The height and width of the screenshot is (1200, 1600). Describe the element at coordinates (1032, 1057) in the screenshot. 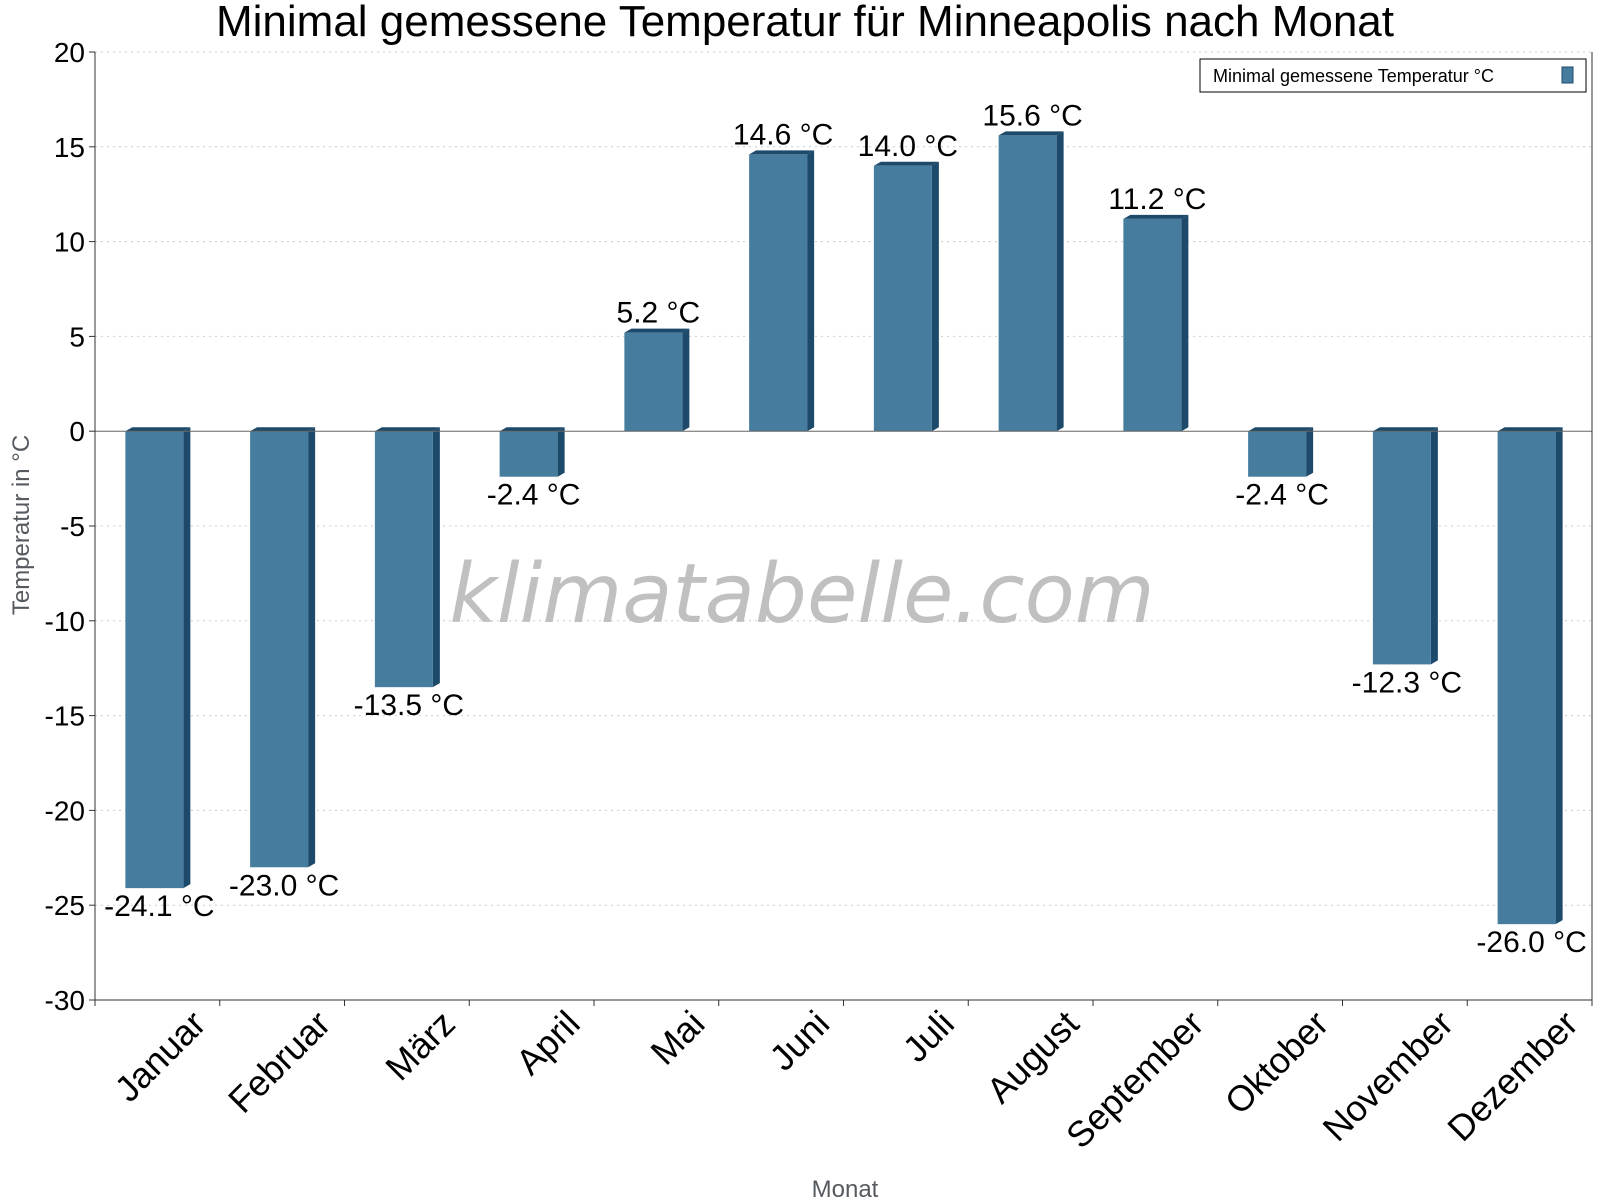

I see `x-category-label: August` at that location.